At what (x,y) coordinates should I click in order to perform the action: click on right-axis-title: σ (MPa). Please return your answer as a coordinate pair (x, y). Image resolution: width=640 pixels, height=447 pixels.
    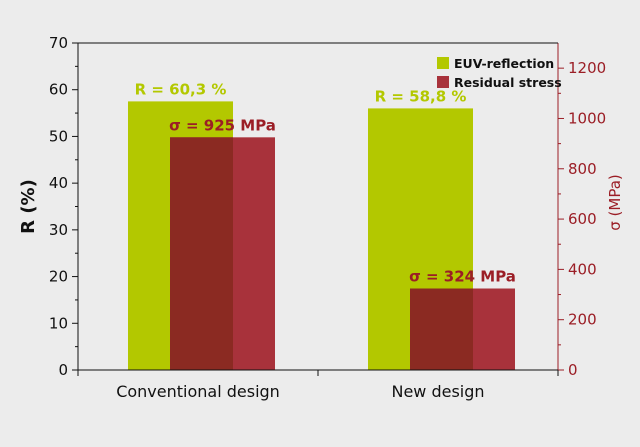
    Looking at the image, I should click on (615, 202).